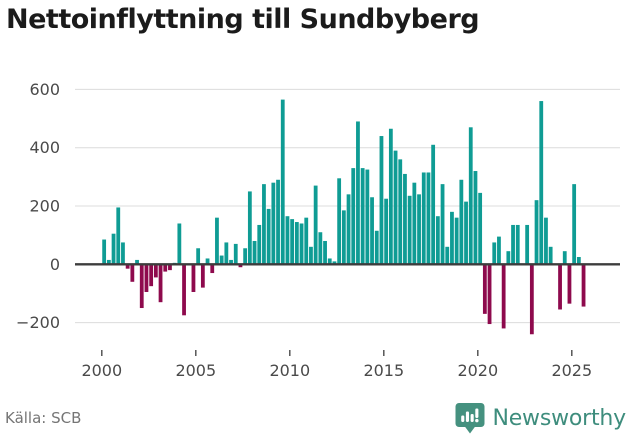 The width and height of the screenshot is (631, 439). Describe the element at coordinates (137, 262) in the screenshot. I see `bar-2001-q4` at that location.